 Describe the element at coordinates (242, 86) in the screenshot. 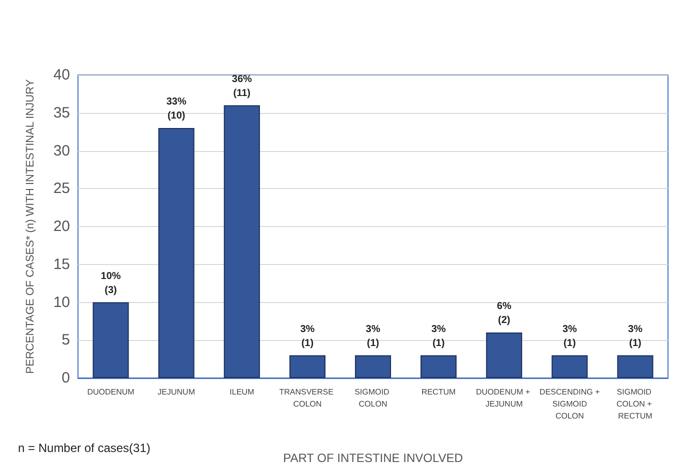

I see `data-label: 36% (11)` at that location.